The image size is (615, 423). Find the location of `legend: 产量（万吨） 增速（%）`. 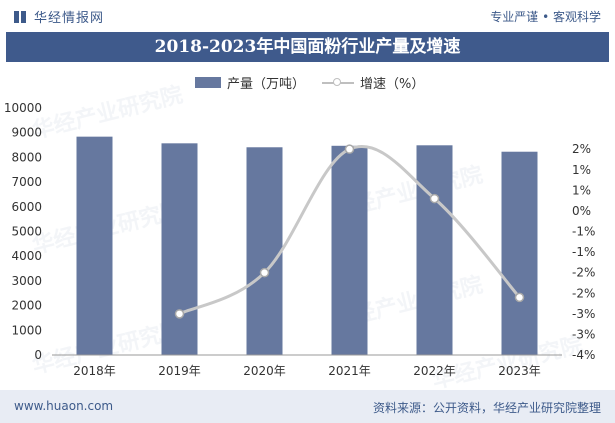

legend: 产量（万吨） 增速（%） is located at coordinates (307, 81).